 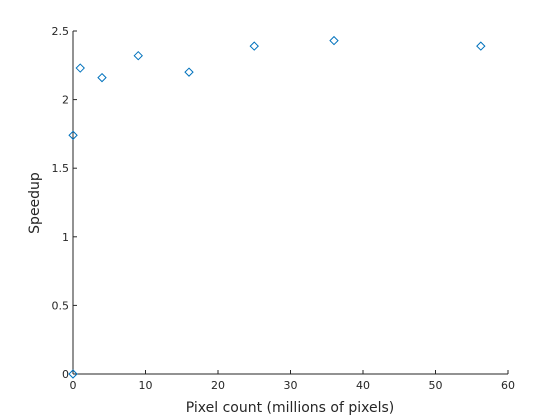 I want to click on x-tick-label: 30, so click(x=291, y=385).